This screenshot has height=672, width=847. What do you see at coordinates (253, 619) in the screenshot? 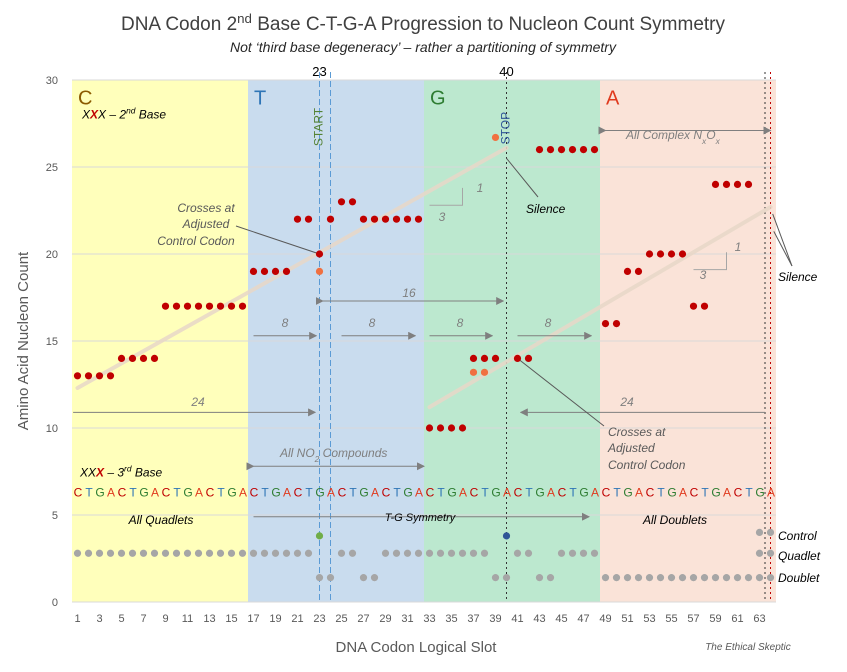
I see `x-tick-label: 17` at bounding box center [253, 619].